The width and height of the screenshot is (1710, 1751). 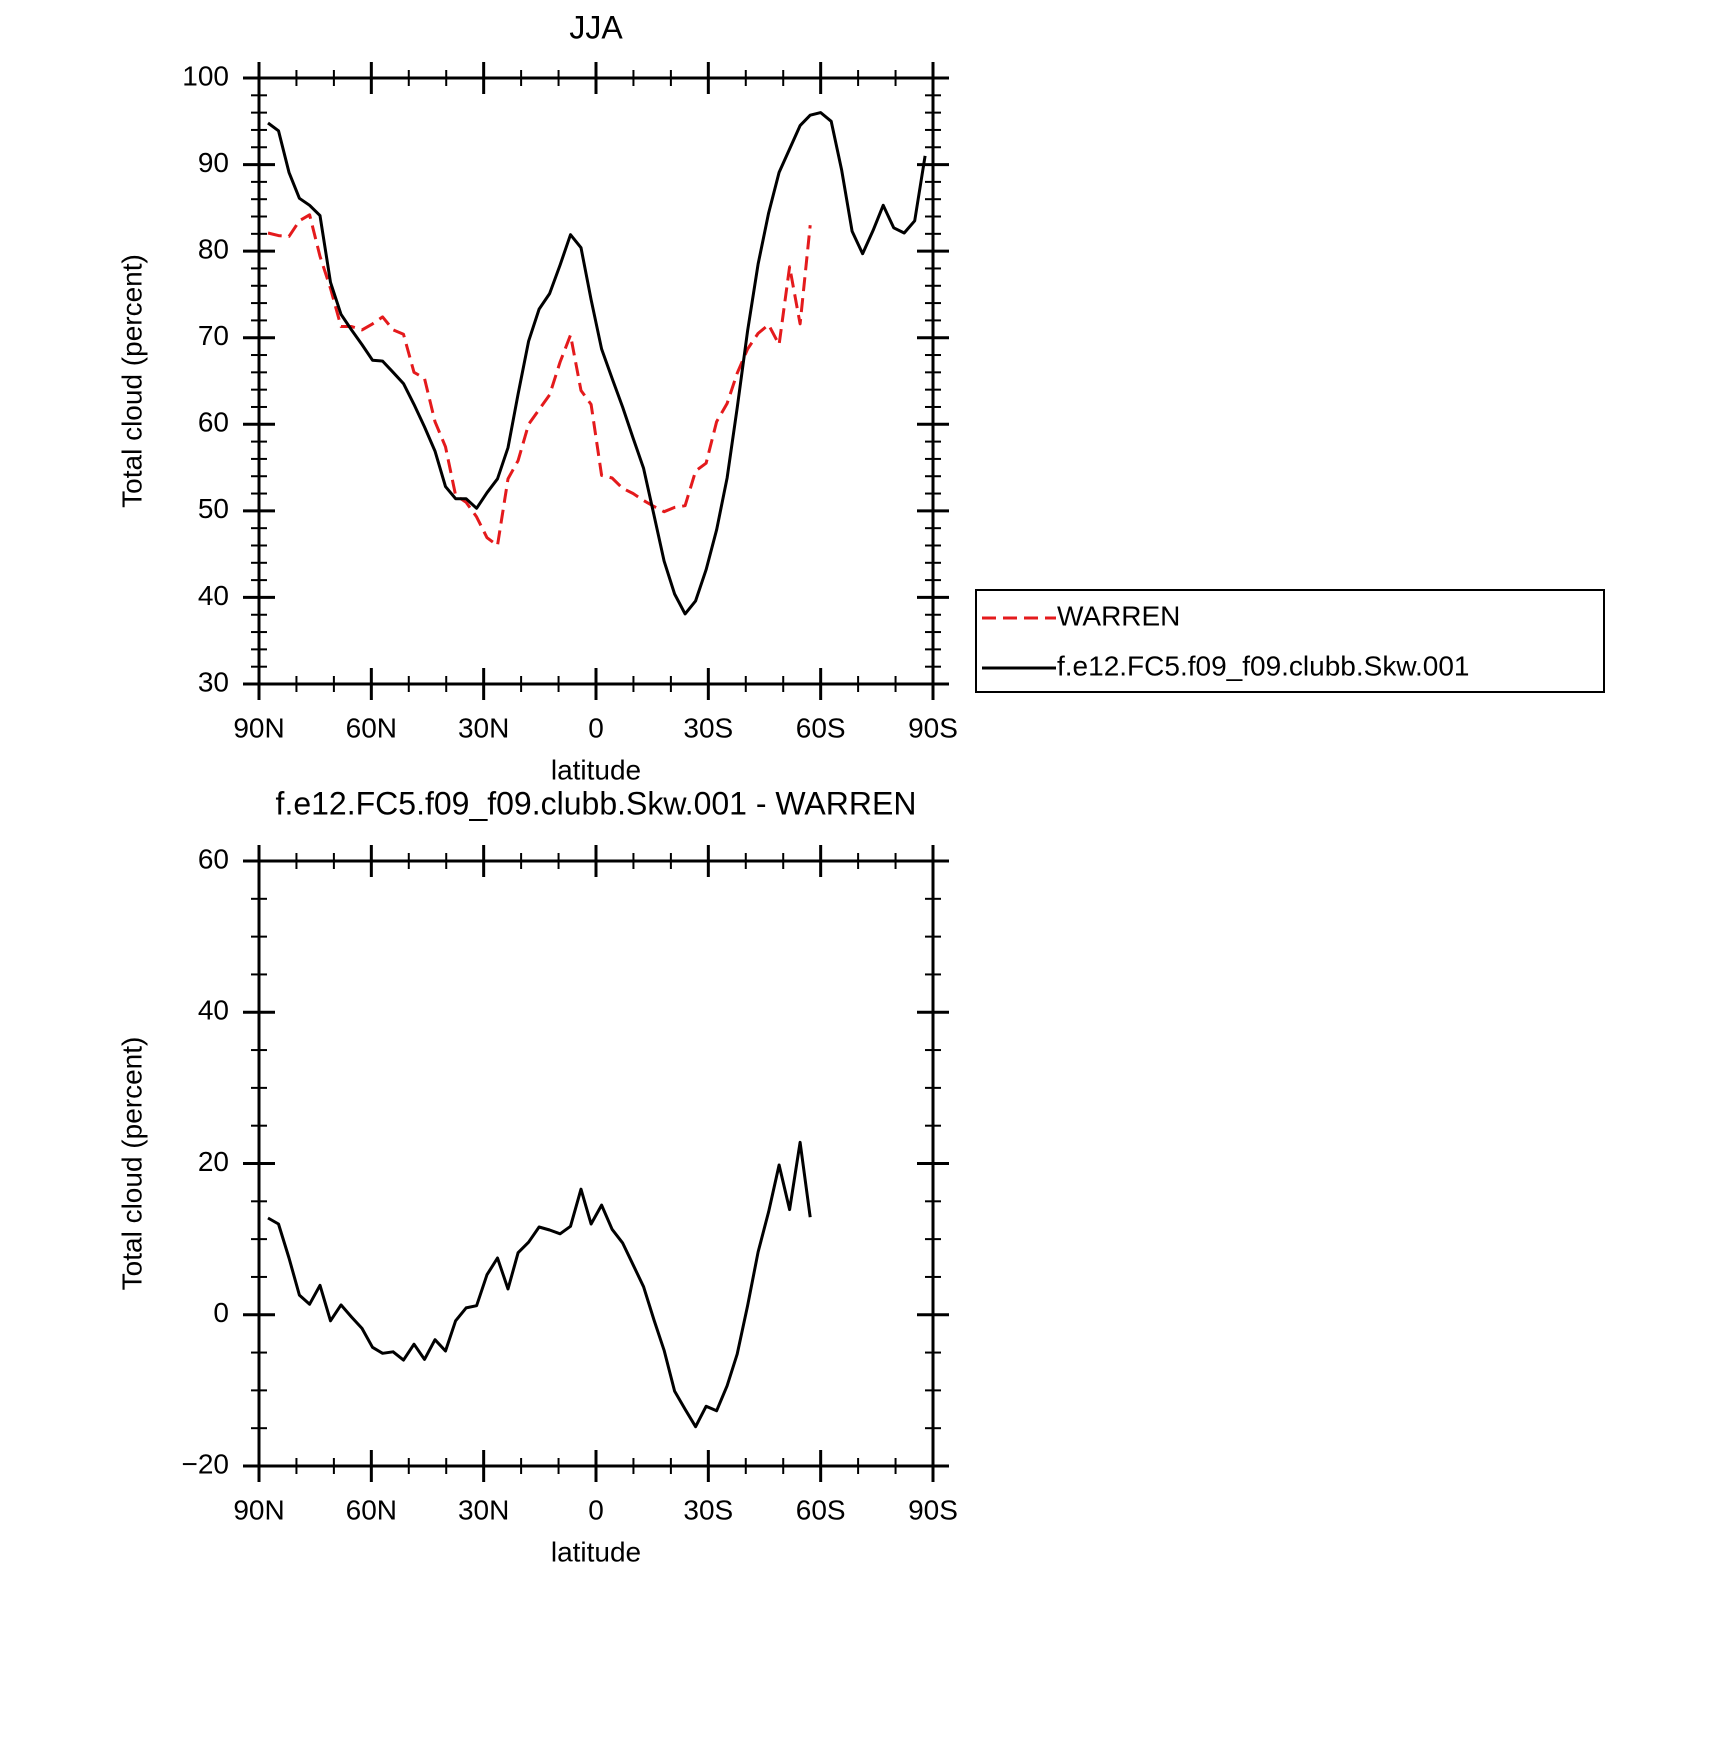 I want to click on y-tick-label: 100, so click(x=205, y=75).